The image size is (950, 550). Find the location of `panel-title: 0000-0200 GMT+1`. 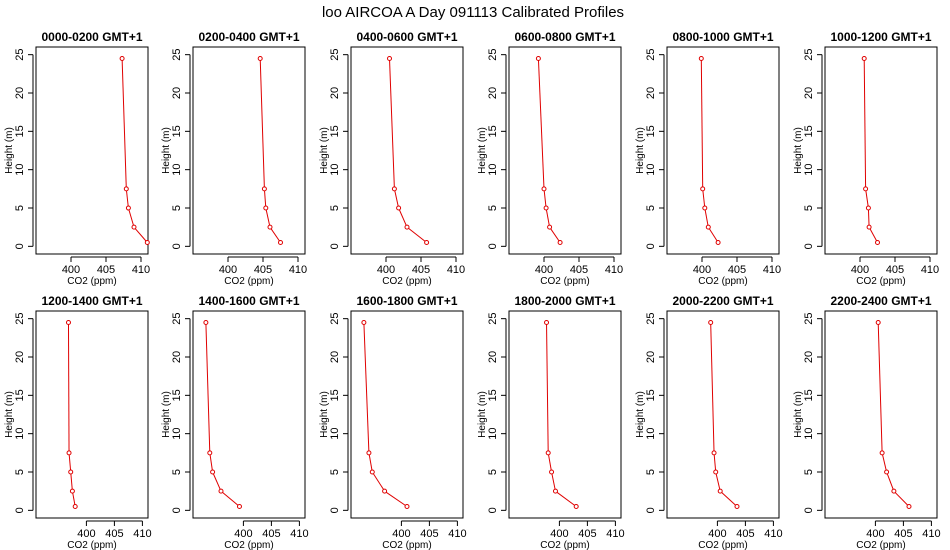

panel-title: 0000-0200 GMT+1 is located at coordinates (91, 37).